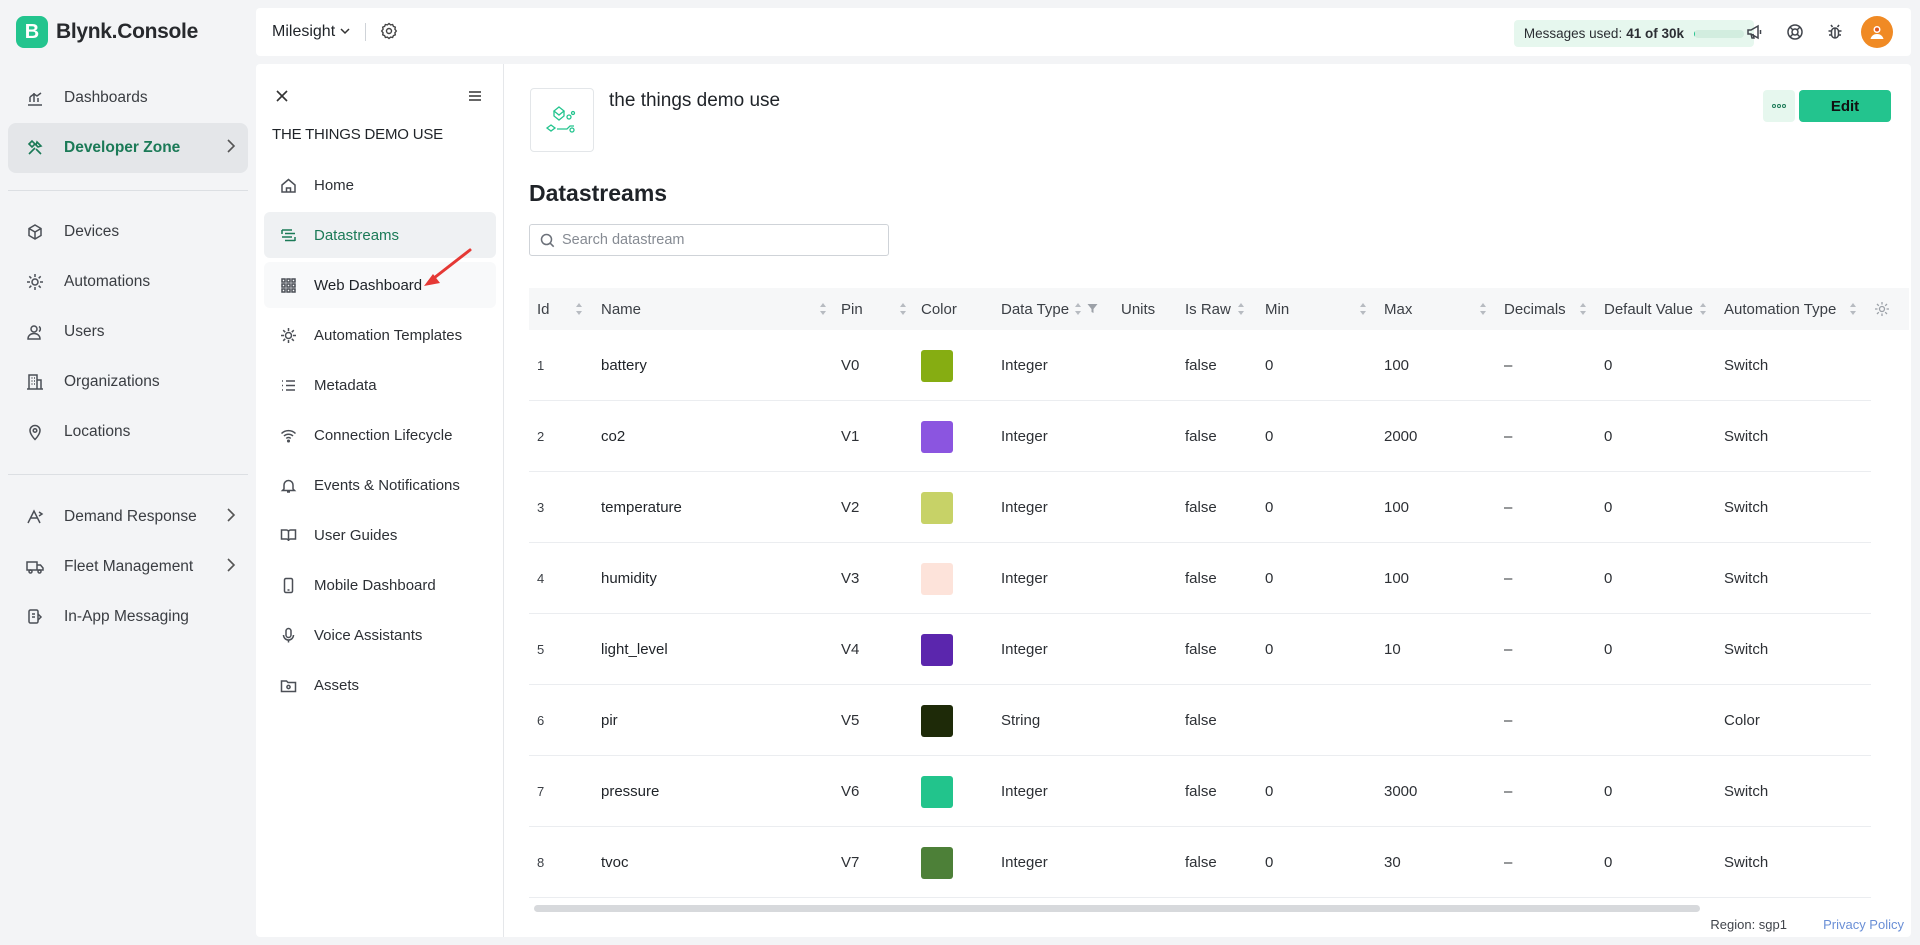  What do you see at coordinates (128, 32) in the screenshot?
I see `brand: B Blynk.Console` at bounding box center [128, 32].